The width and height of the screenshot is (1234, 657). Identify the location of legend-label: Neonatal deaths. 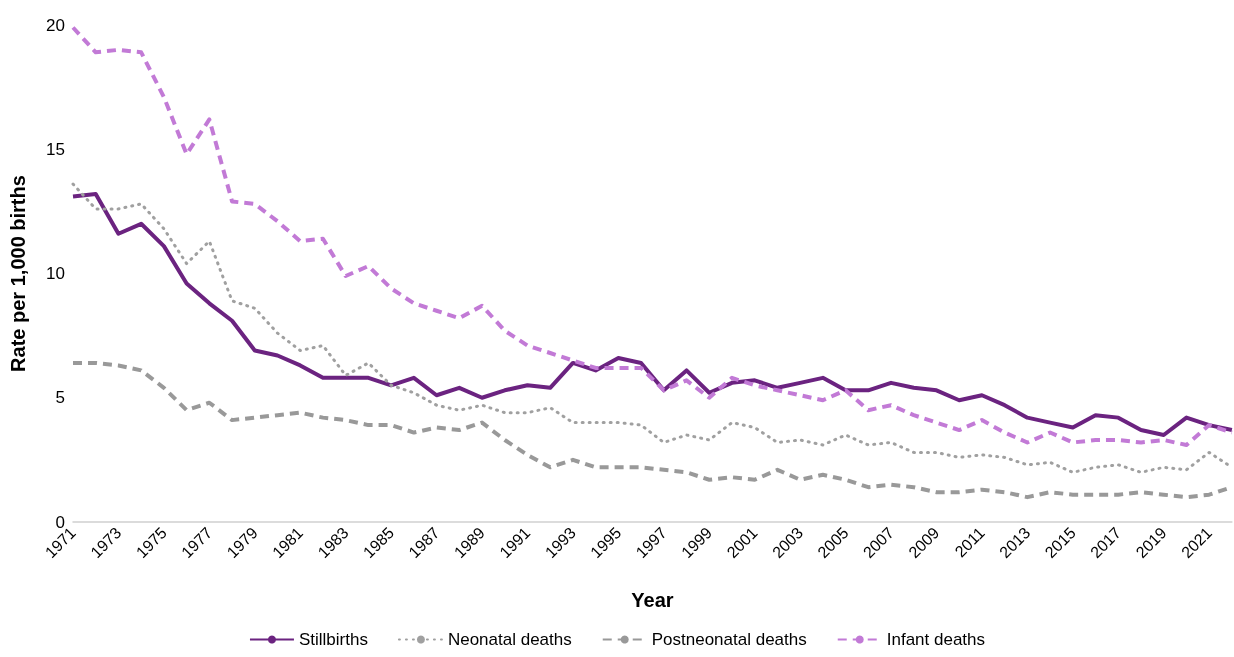
(509, 639).